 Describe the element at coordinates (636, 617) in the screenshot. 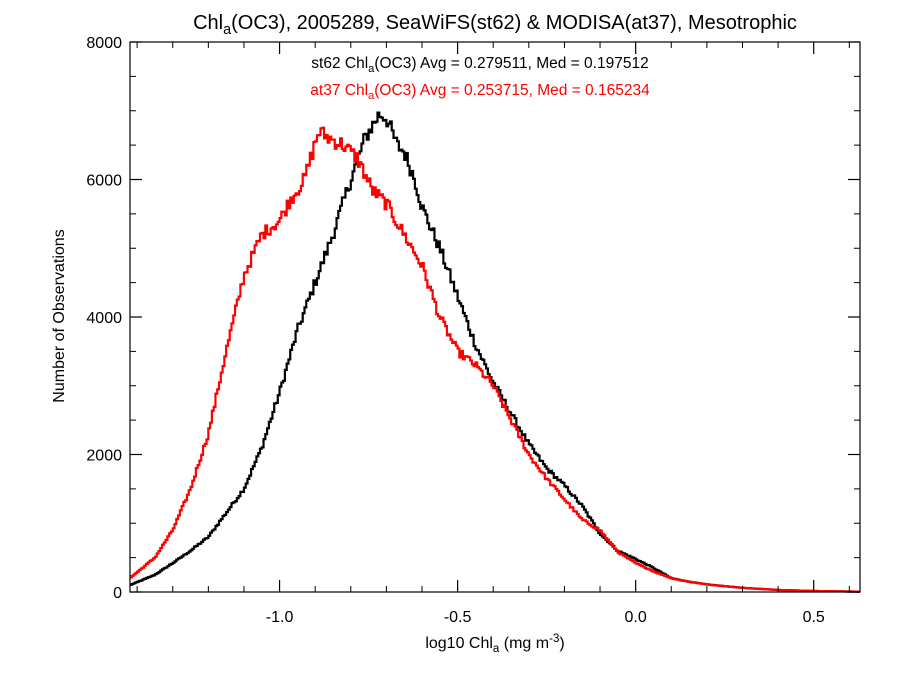

I see `x-tick-label: 0.0` at that location.